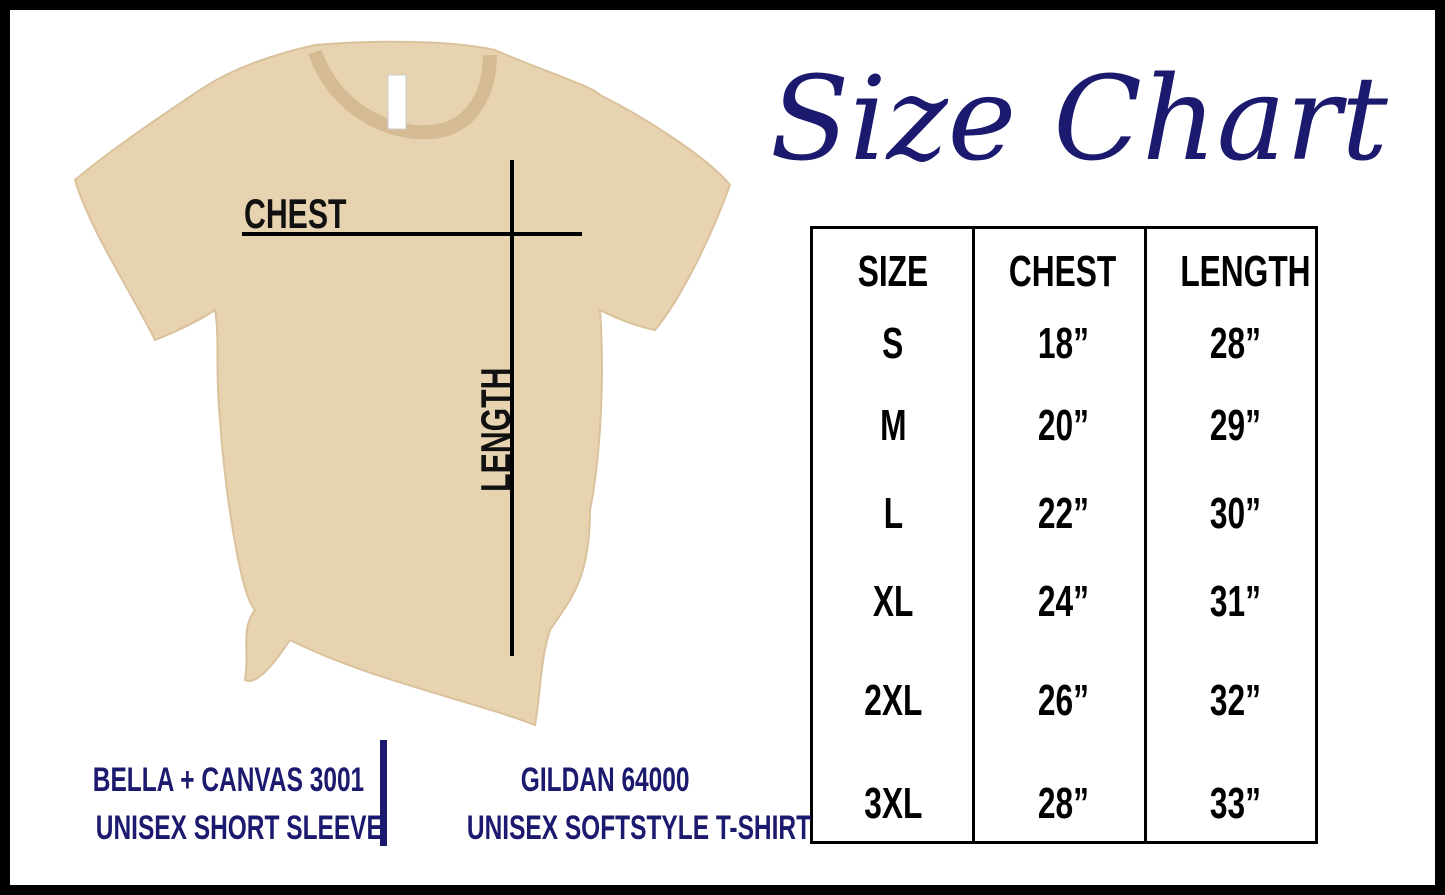  I want to click on page-title: Size Chart, so click(1079, 119).